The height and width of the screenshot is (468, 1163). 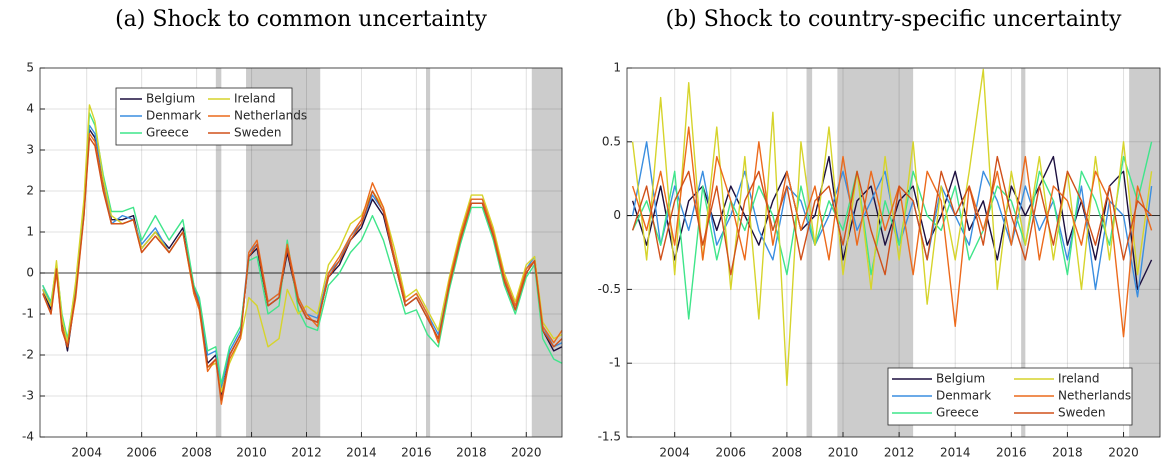 What do you see at coordinates (609, 289) in the screenshot?
I see `y-tick-label: -0.5` at bounding box center [609, 289].